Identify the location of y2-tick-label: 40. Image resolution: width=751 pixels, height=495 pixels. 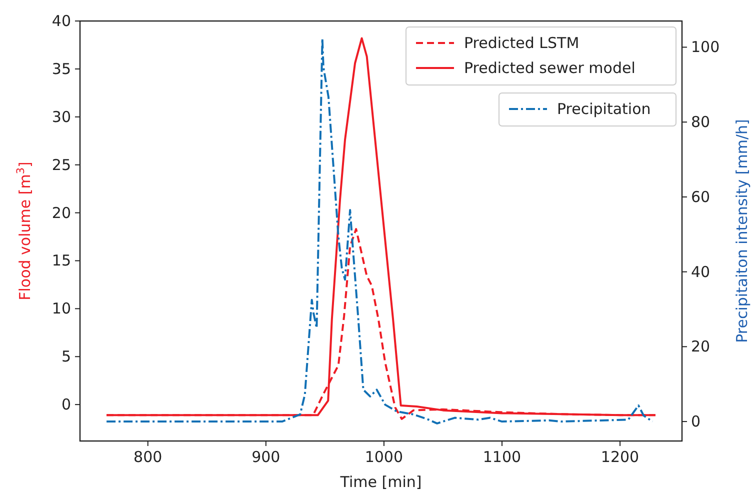
(700, 271).